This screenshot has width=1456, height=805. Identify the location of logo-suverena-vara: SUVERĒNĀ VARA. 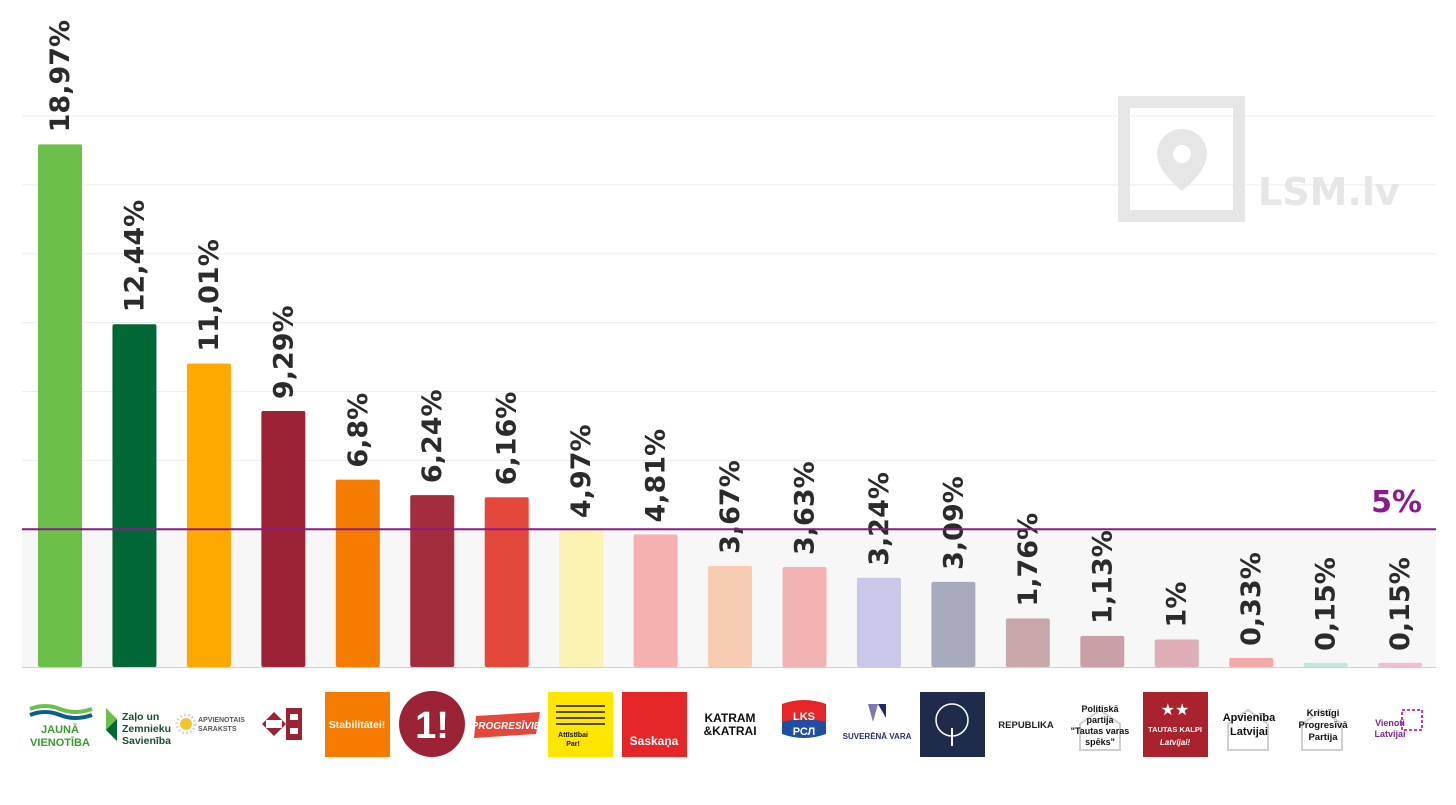
(877, 722).